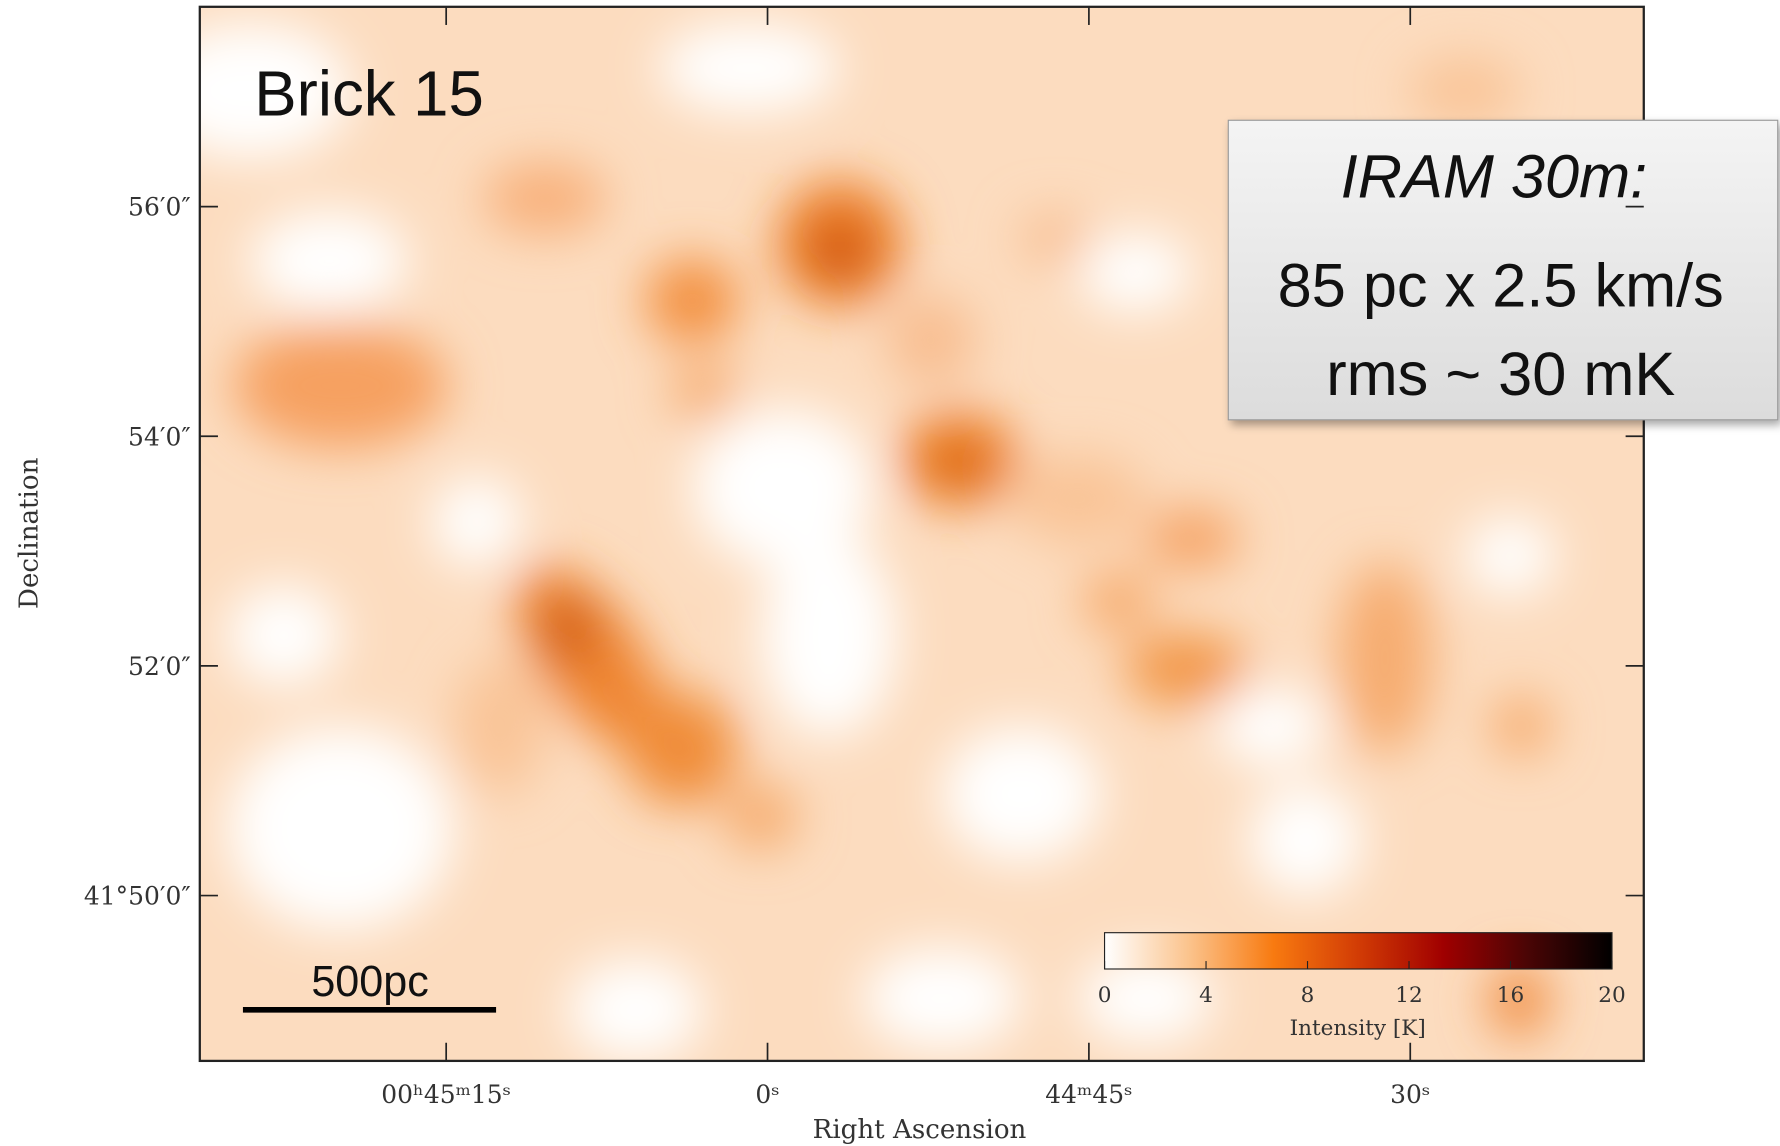  I want to click on colorbar-tick-label: 0, so click(1105, 995).